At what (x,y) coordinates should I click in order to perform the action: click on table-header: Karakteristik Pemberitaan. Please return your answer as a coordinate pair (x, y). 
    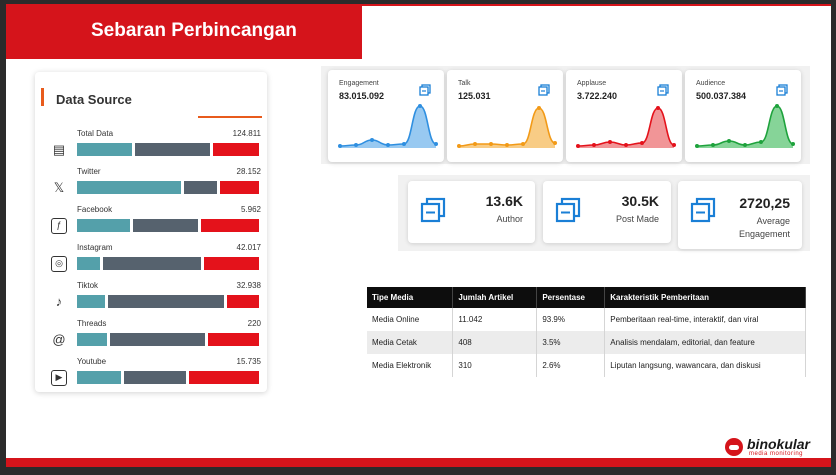
    Looking at the image, I should click on (705, 297).